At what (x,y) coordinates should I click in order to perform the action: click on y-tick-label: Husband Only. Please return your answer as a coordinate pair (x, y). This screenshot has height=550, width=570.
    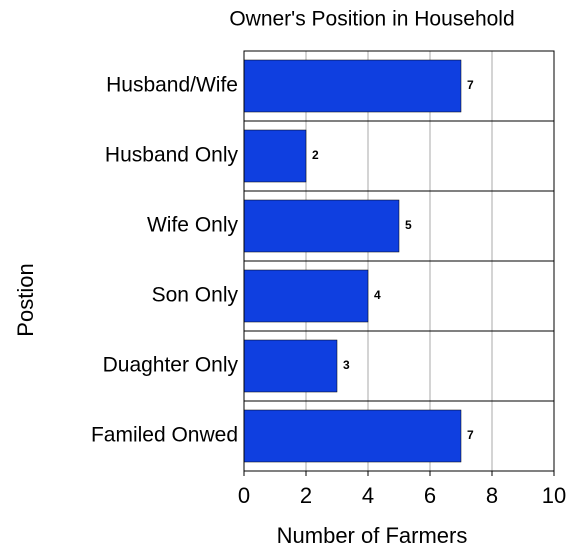
    Looking at the image, I should click on (172, 155).